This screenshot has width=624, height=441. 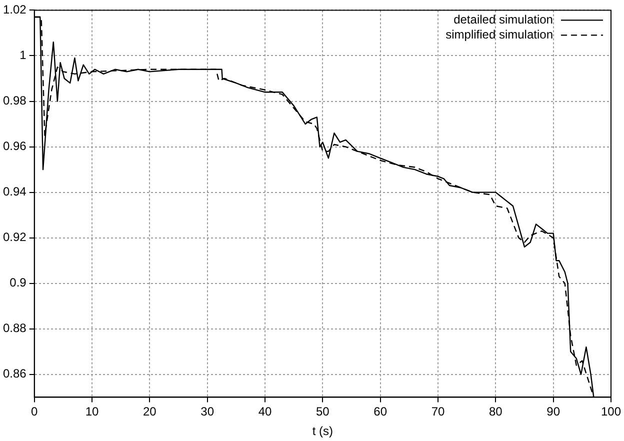 I want to click on x-tick-label: 70, so click(x=438, y=411).